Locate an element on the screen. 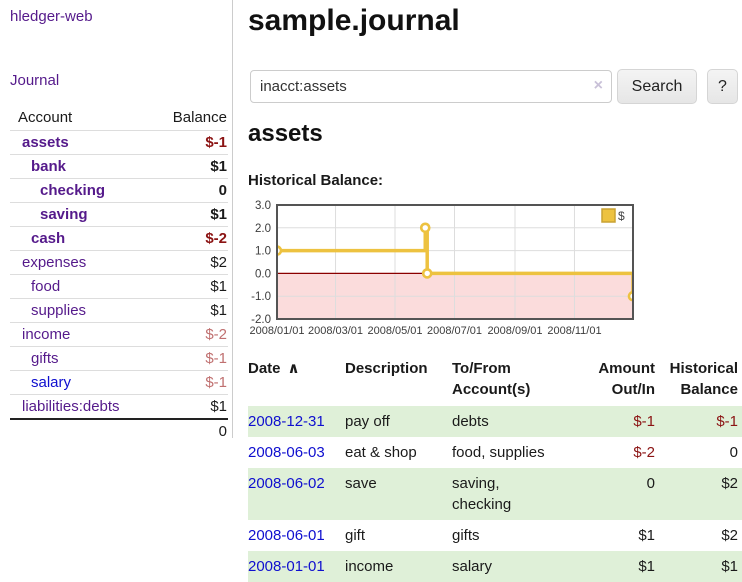  x-axis-tick-label: 2008/07/01 is located at coordinates (454, 331).